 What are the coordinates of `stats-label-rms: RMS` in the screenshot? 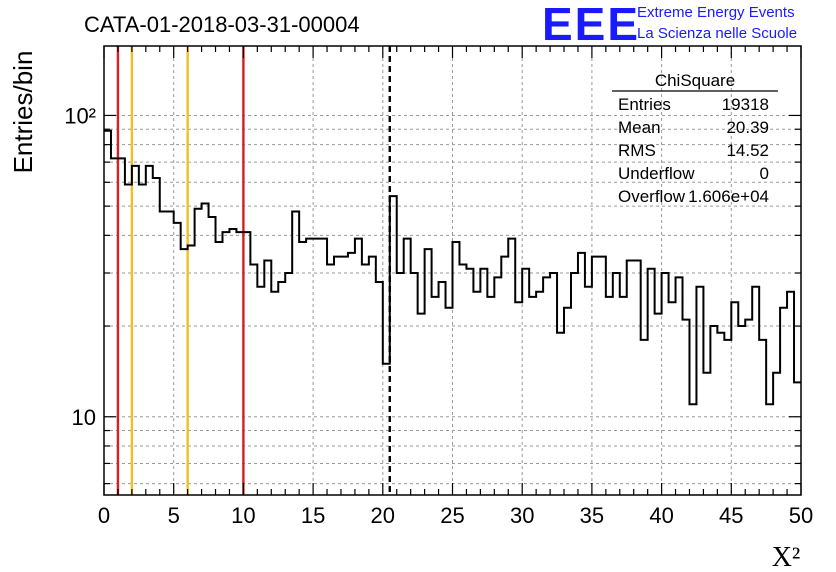 It's located at (637, 150).